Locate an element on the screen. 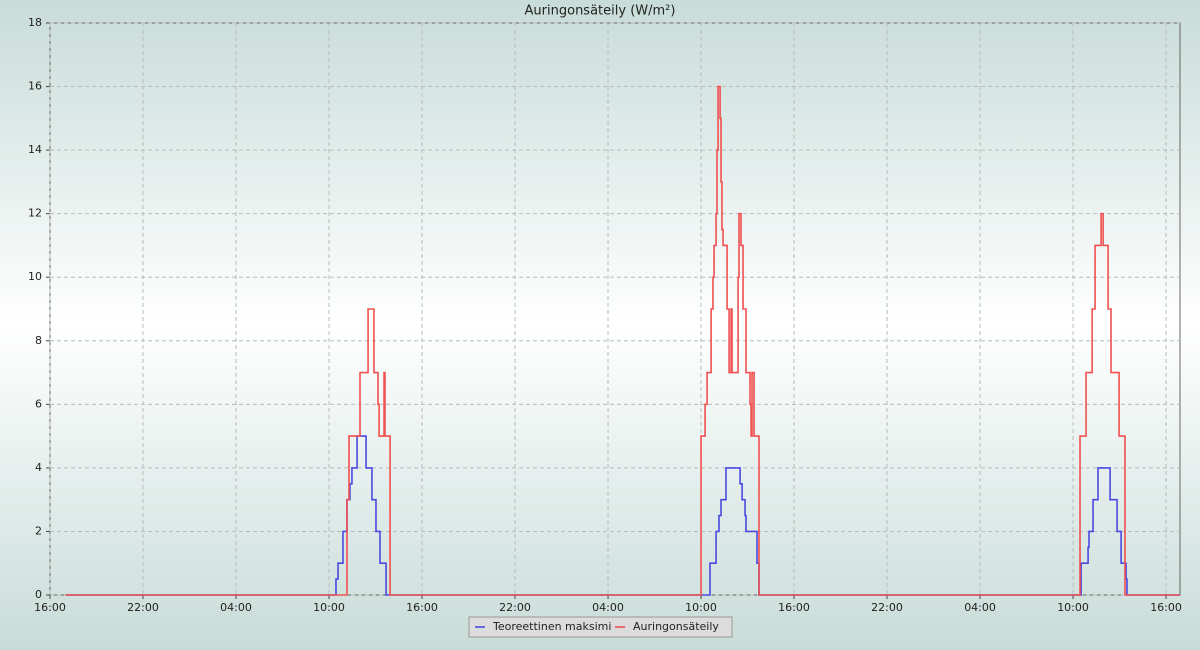 The image size is (1200, 650). legend: Teoreettinen maksimi Auringonsäteily is located at coordinates (600, 627).